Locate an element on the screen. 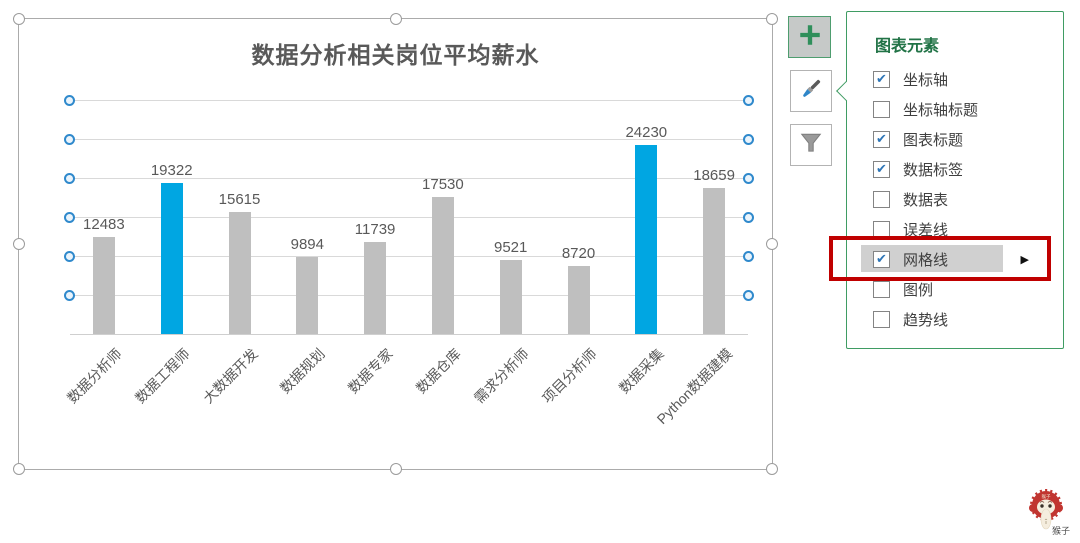 This screenshot has height=543, width=1080. gridlines-checkbox: ✔ is located at coordinates (881, 259).